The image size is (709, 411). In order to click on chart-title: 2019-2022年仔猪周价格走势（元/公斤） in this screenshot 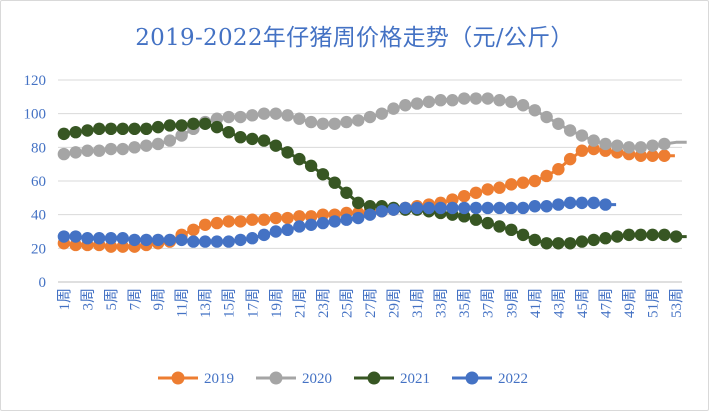, I will do `click(354, 38)`.